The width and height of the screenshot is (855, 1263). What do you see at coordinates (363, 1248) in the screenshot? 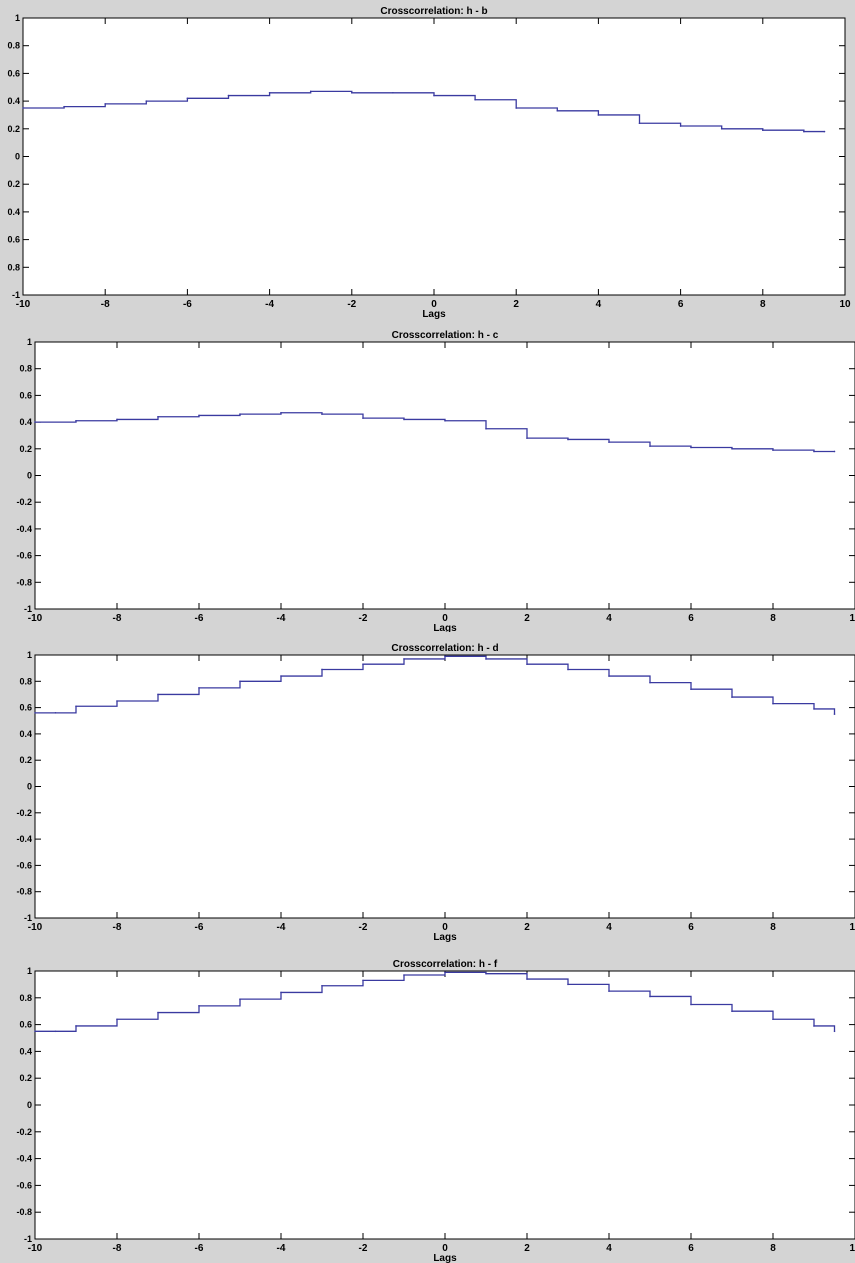
I see `x-tick-label: -2` at bounding box center [363, 1248].